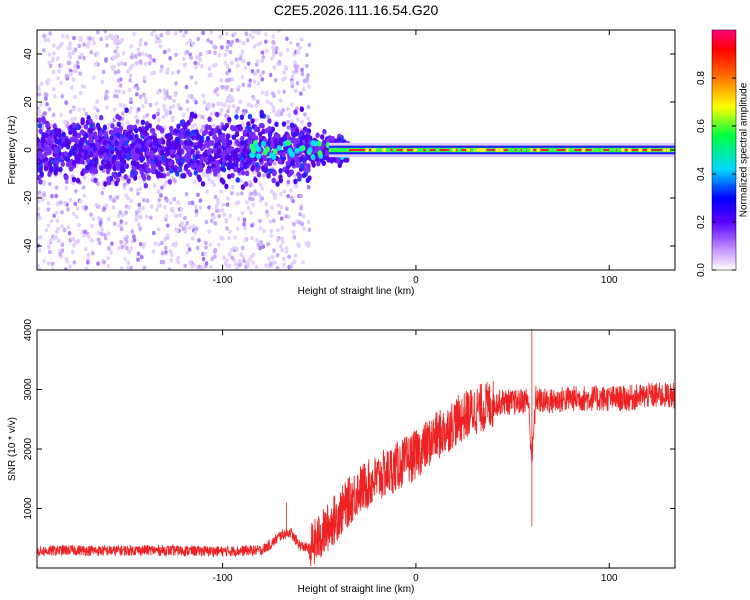 This screenshot has width=750, height=600. What do you see at coordinates (12, 449) in the screenshot?
I see `snr-y-label: SNR (10 * v/v)` at bounding box center [12, 449].